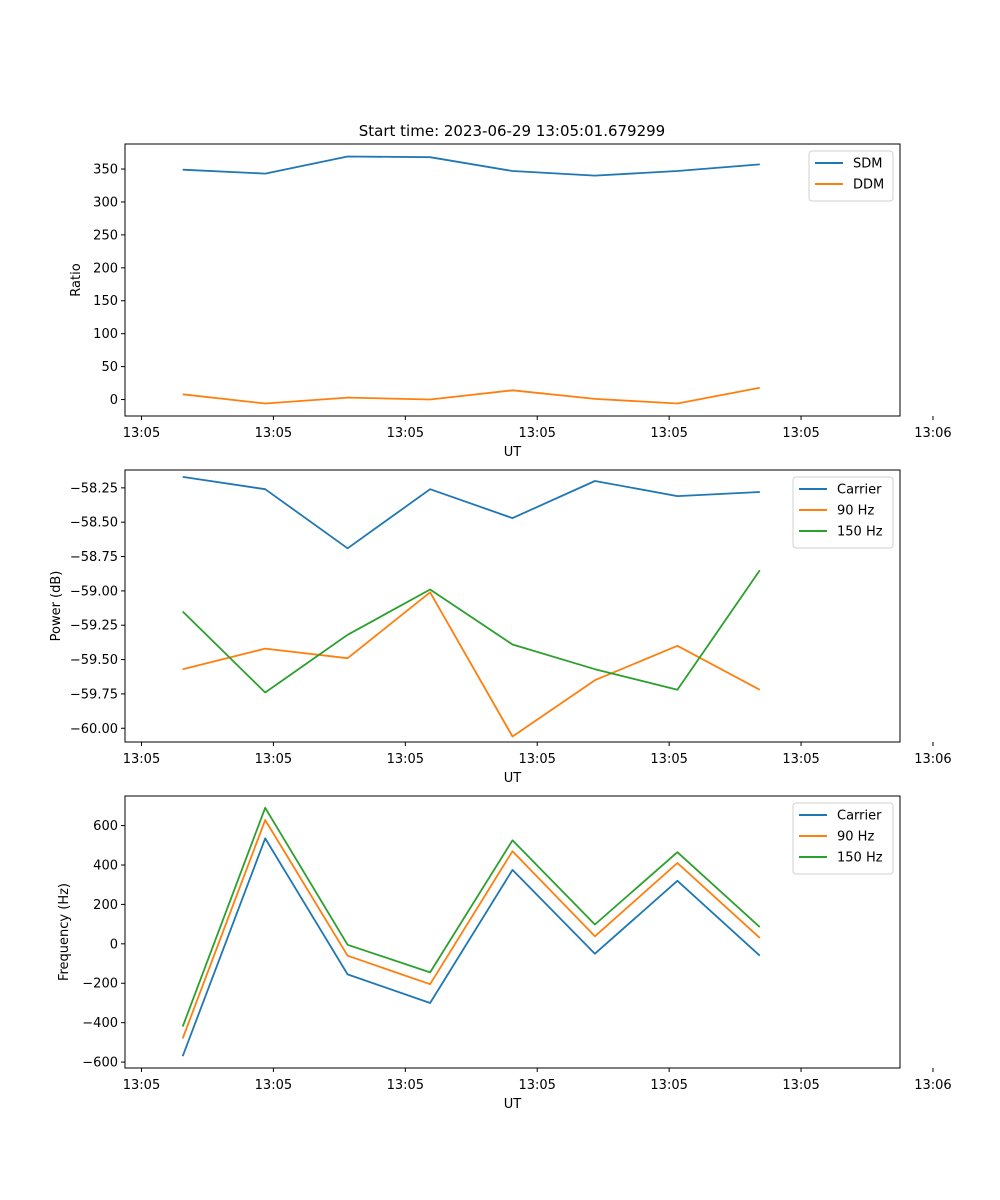 The image size is (1000, 1200). I want to click on y-tick-label: −59.75, so click(94, 694).